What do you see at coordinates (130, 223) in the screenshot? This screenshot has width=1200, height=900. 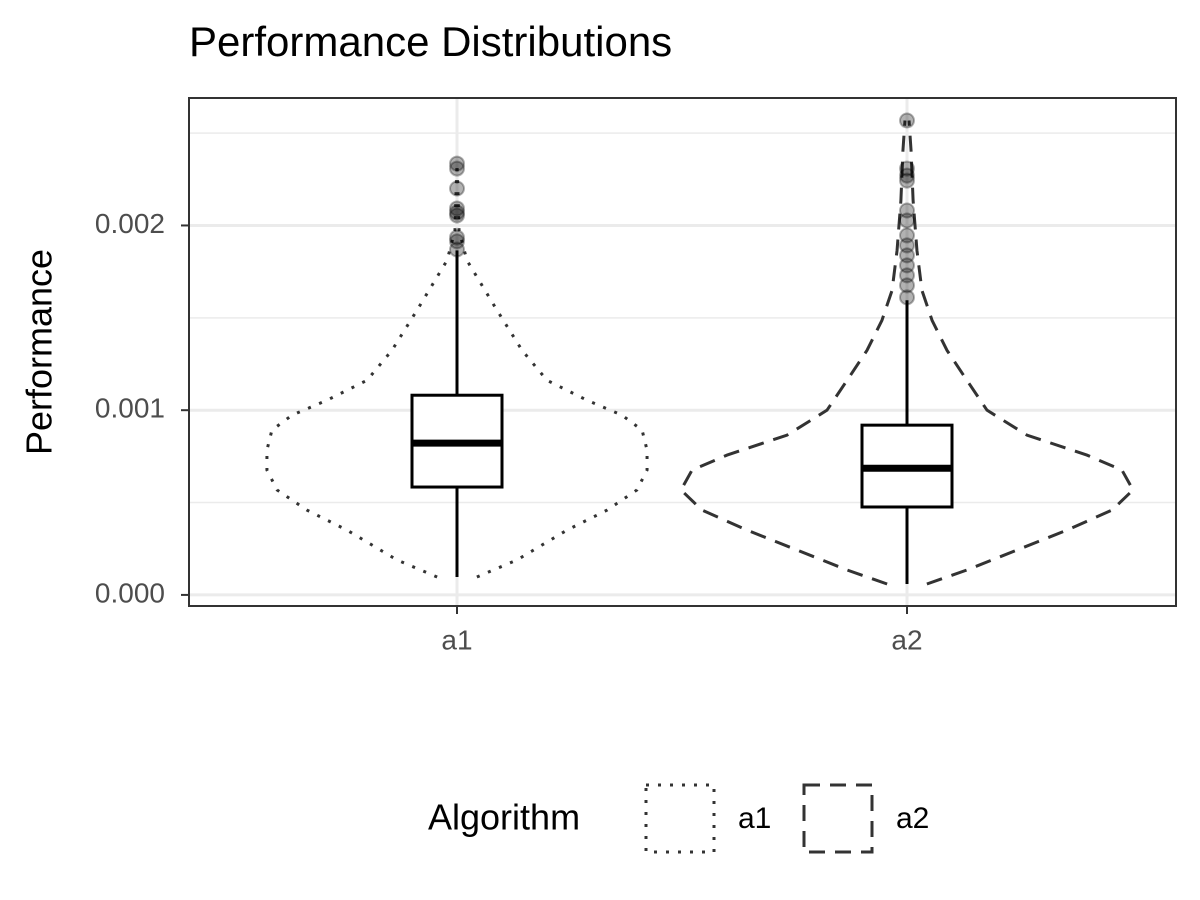 I see `y-tick-label: 0.002` at bounding box center [130, 223].